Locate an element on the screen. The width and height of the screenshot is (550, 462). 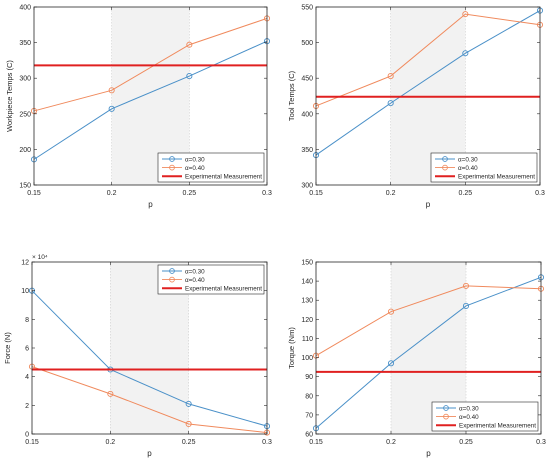
y-tick-label: 10 is located at coordinates (25, 291).